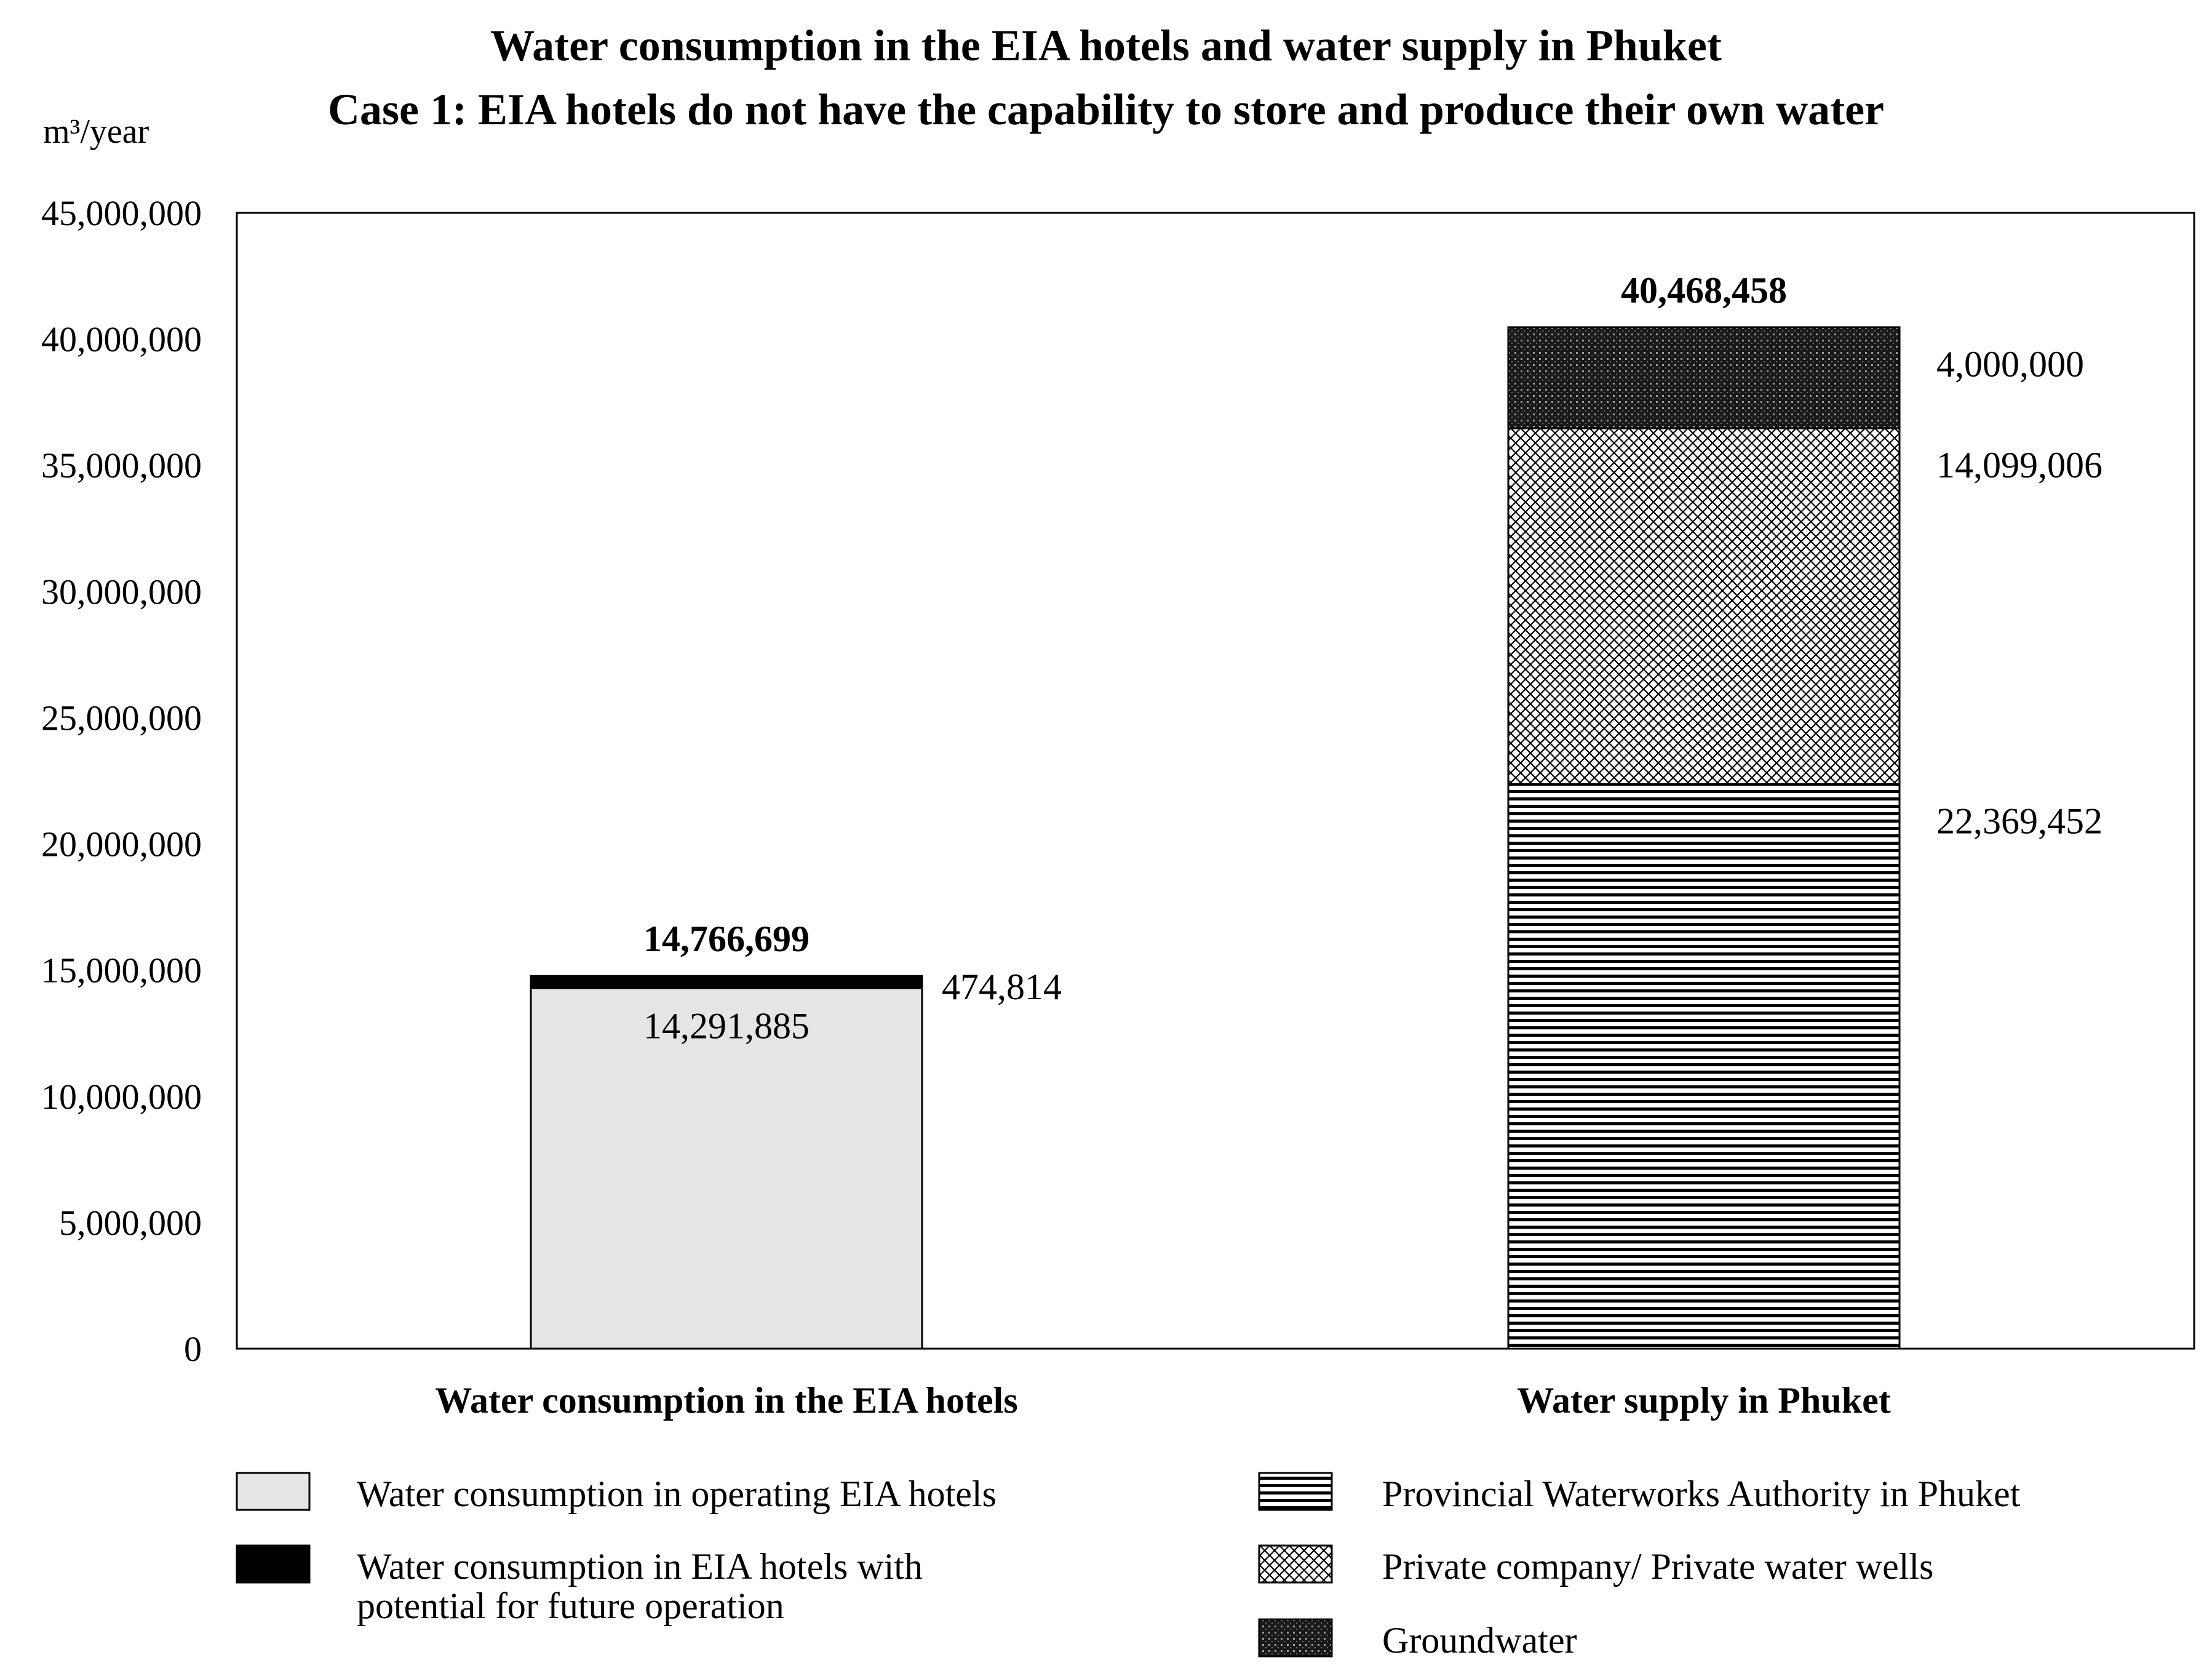  I want to click on segment-value-label: 14,291,885, so click(727, 1026).